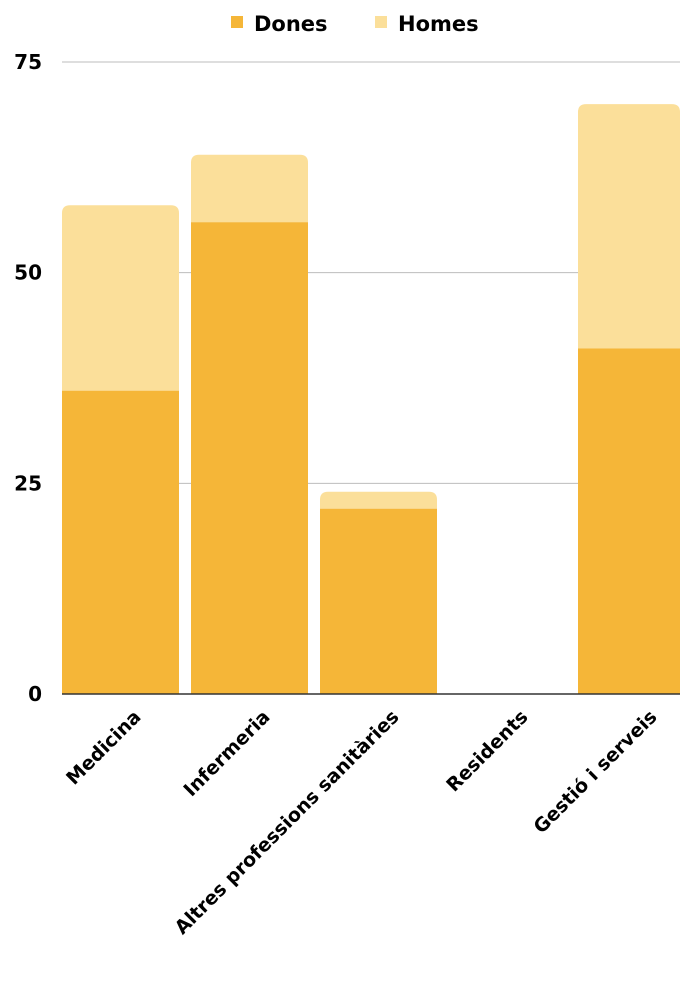 The width and height of the screenshot is (680, 988). Describe the element at coordinates (291, 24) in the screenshot. I see `legend-label-dones: Dones` at that location.